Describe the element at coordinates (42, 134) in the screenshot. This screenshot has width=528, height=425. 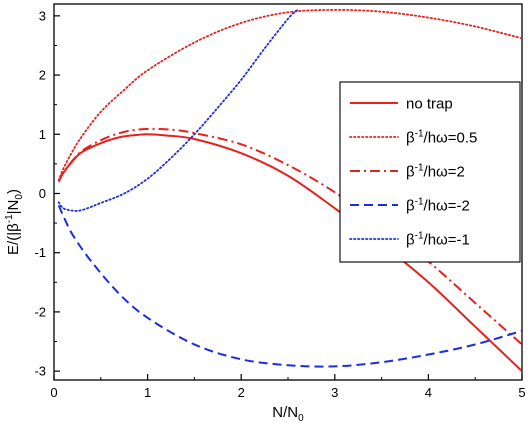
I see `y-tick-label: 1` at that location.